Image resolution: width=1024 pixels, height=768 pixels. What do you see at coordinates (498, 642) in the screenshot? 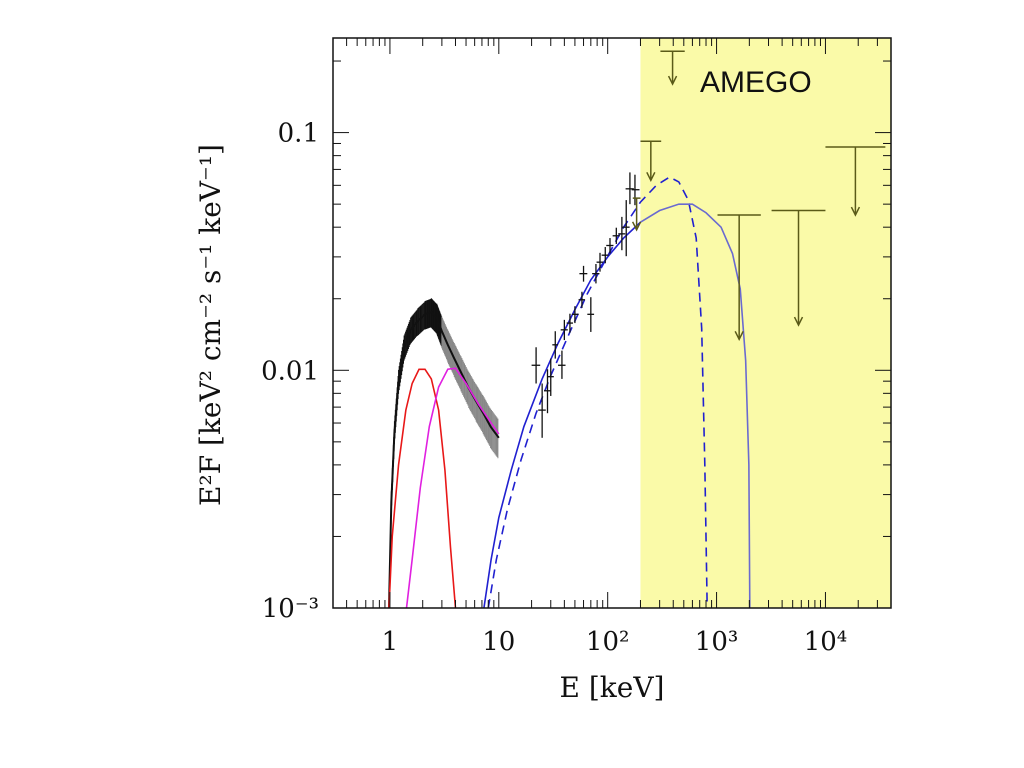
I see `x-tick-label: 10` at bounding box center [498, 642].